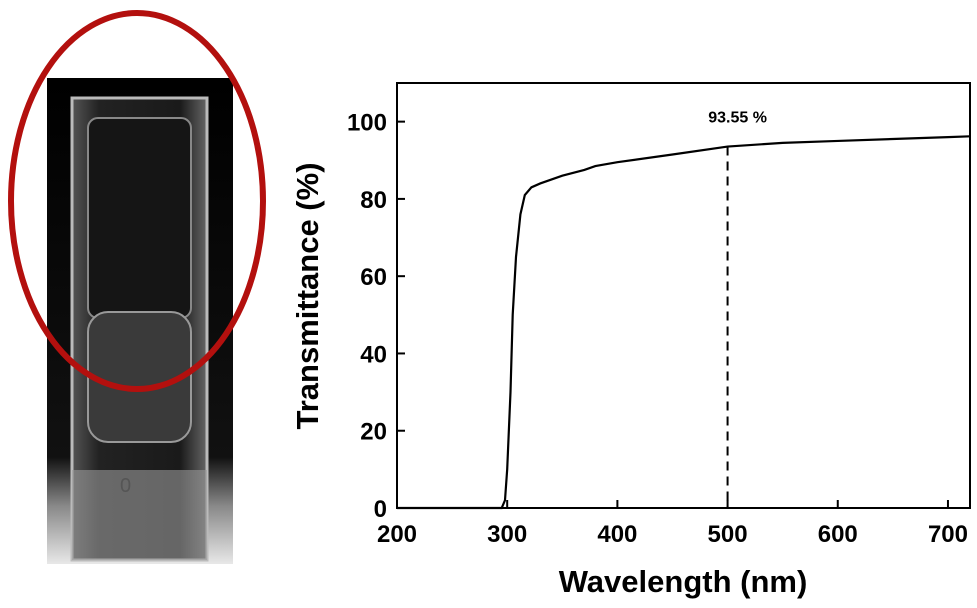 This screenshot has height=608, width=977. What do you see at coordinates (125, 486) in the screenshot?
I see `svg-text: 0` at bounding box center [125, 486].